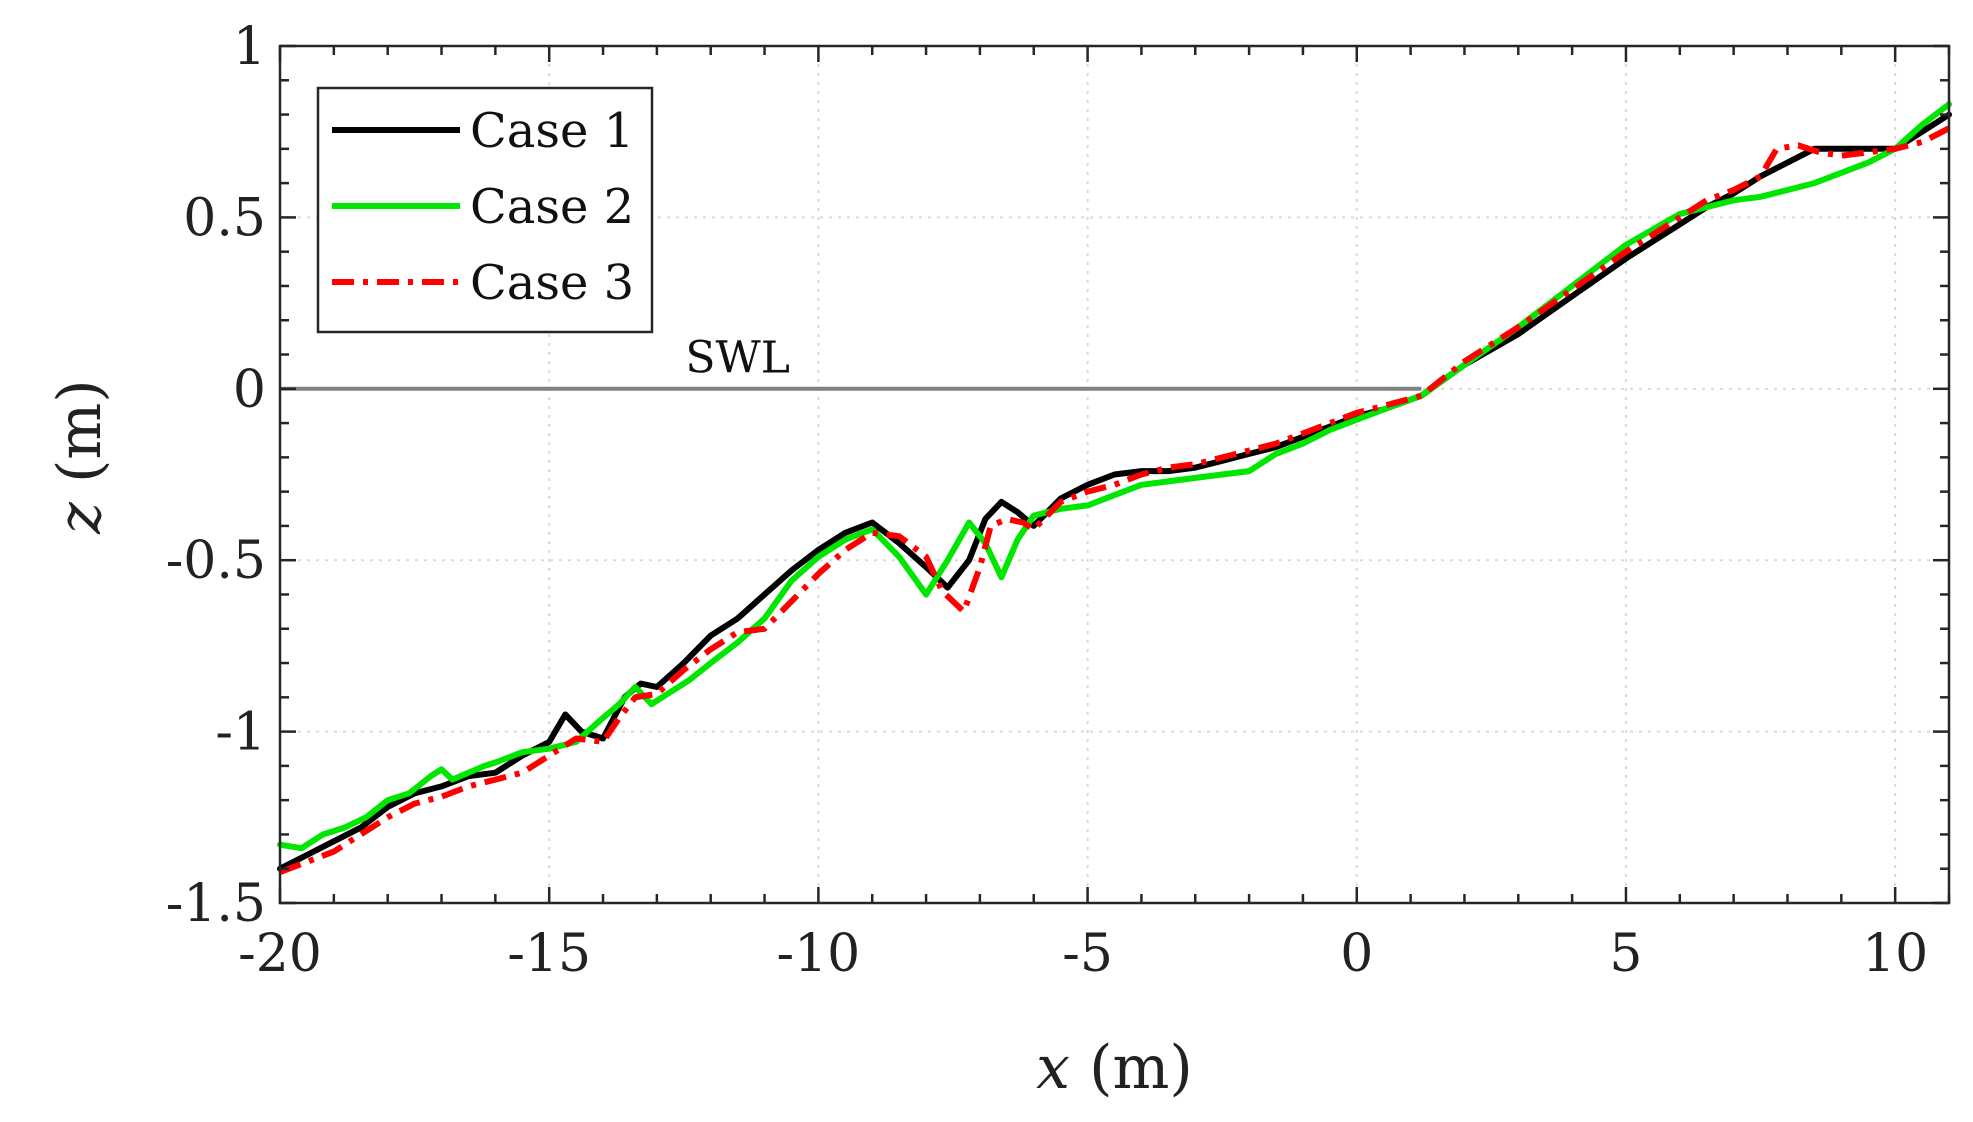  I want to click on y-axis-label: z (m), so click(80, 456).